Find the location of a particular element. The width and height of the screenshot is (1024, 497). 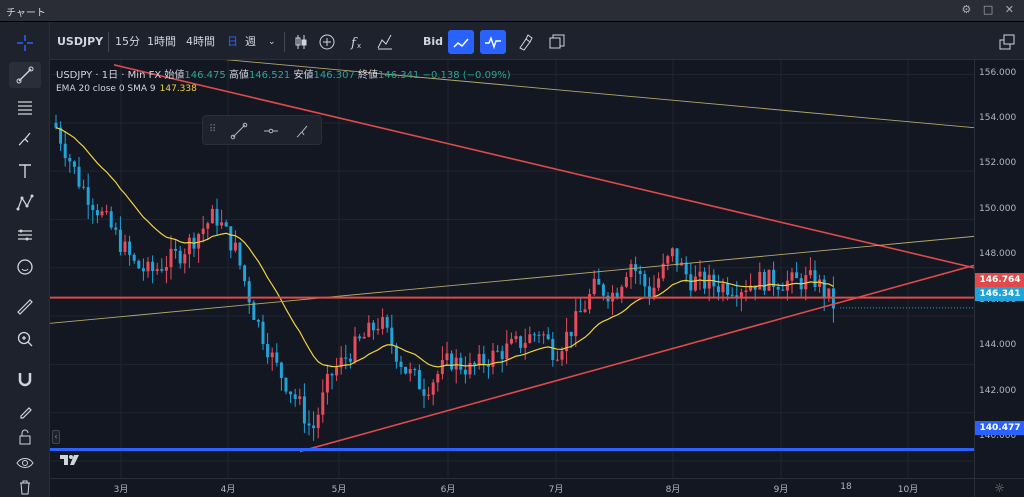

brush-icon is located at coordinates (25, 139).